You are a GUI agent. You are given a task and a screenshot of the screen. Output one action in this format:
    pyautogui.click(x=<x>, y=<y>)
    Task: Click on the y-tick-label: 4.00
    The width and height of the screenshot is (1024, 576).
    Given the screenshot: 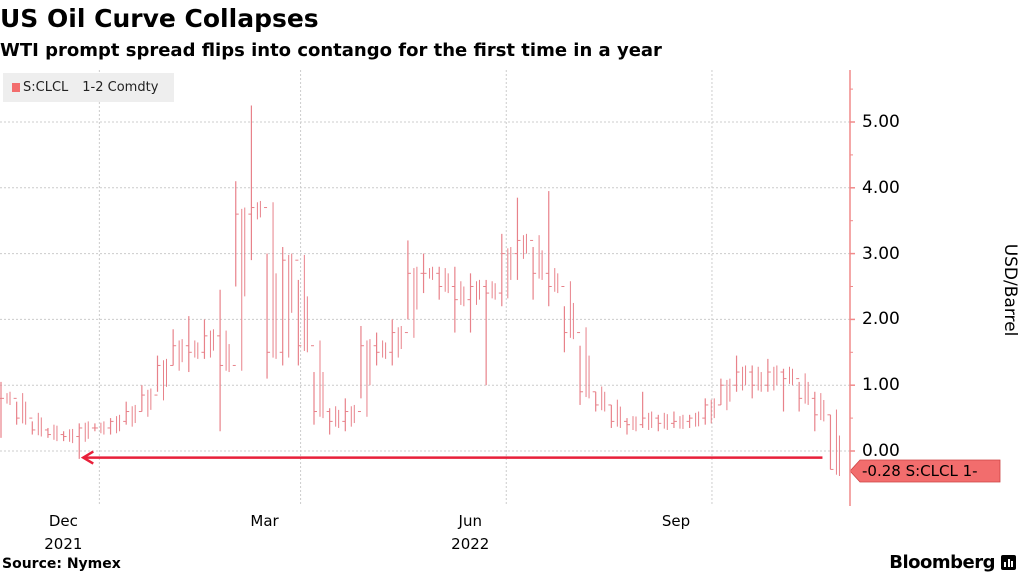 What is the action you would take?
    pyautogui.click(x=881, y=187)
    